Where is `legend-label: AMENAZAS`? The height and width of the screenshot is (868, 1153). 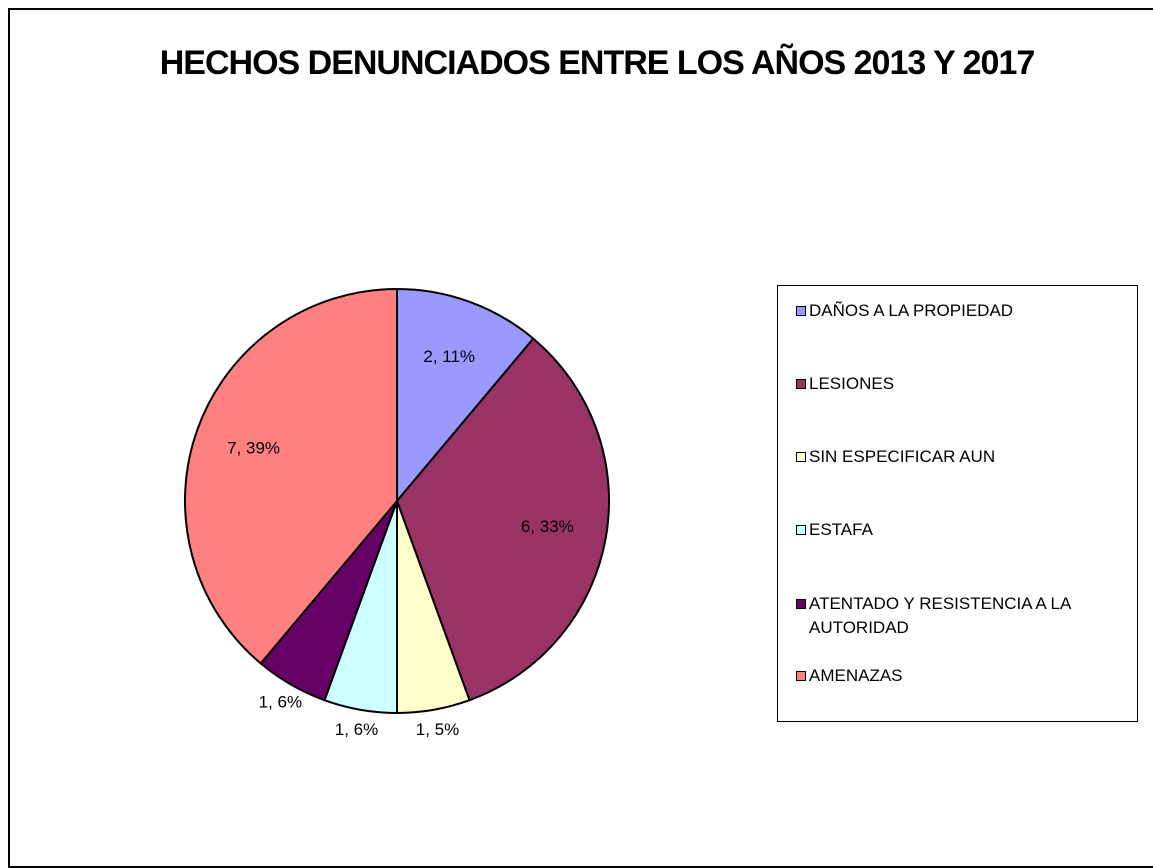
legend-label: AMENAZAS is located at coordinates (856, 675).